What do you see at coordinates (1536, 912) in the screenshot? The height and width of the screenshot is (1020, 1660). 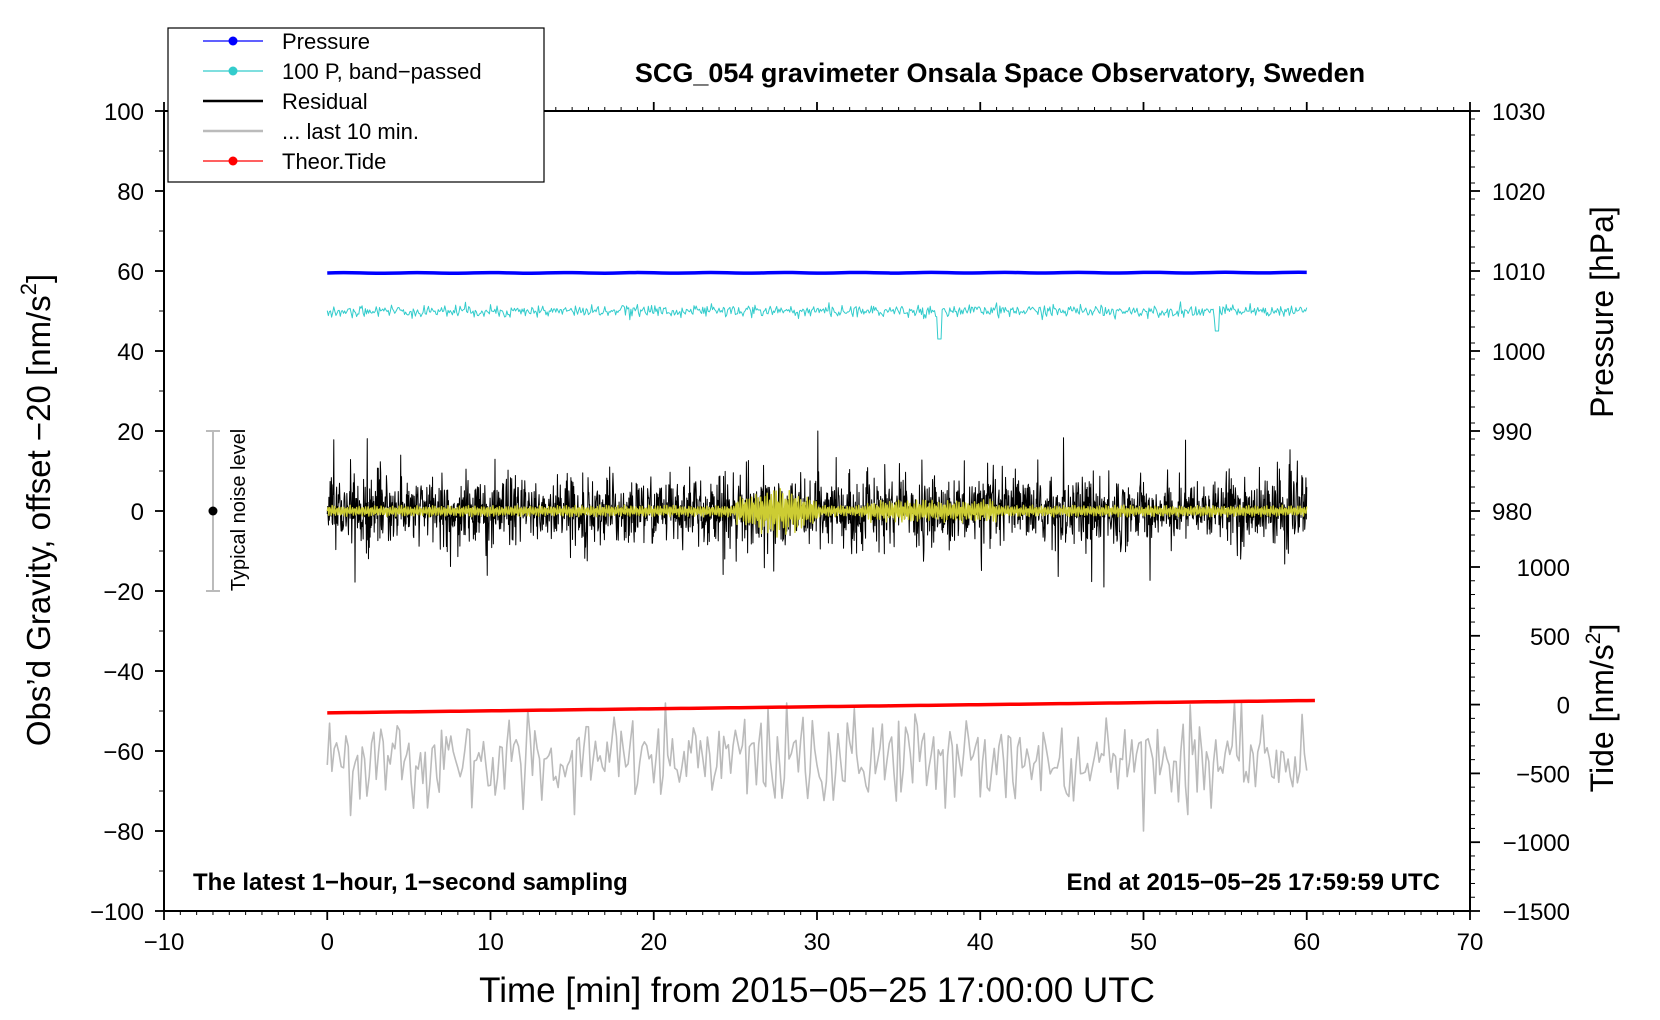 I see `tide-tick-label-5: −1500` at bounding box center [1536, 912].